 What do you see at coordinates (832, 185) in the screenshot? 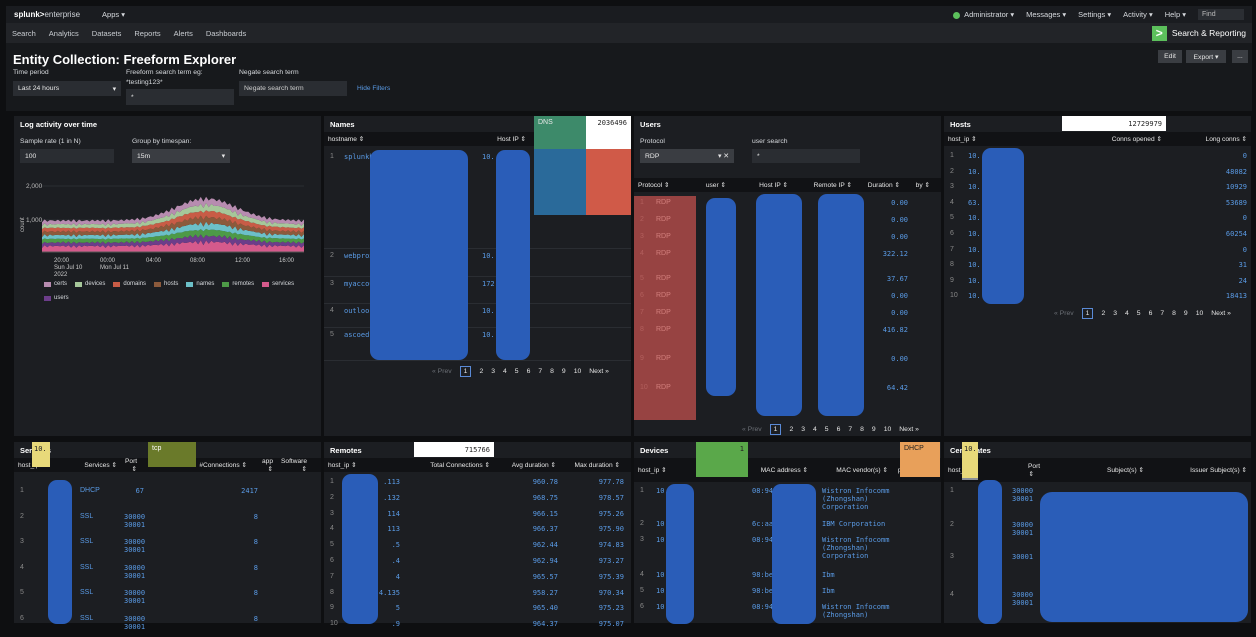
I see `column-header: Remote IP ⇕` at bounding box center [832, 185].